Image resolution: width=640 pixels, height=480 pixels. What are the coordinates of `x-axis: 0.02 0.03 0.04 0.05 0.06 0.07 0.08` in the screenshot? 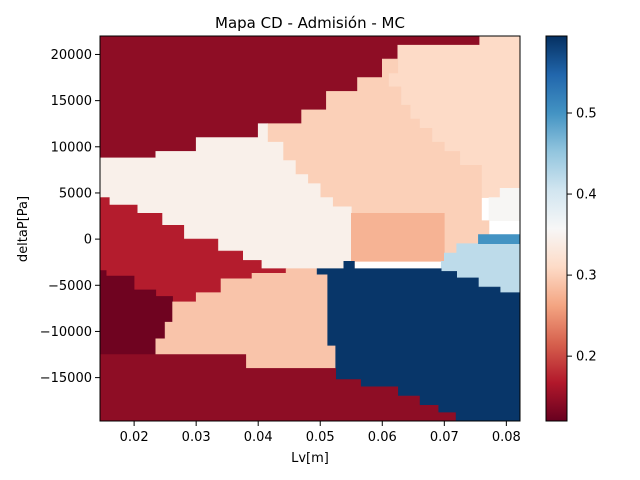 It's located at (320, 433).